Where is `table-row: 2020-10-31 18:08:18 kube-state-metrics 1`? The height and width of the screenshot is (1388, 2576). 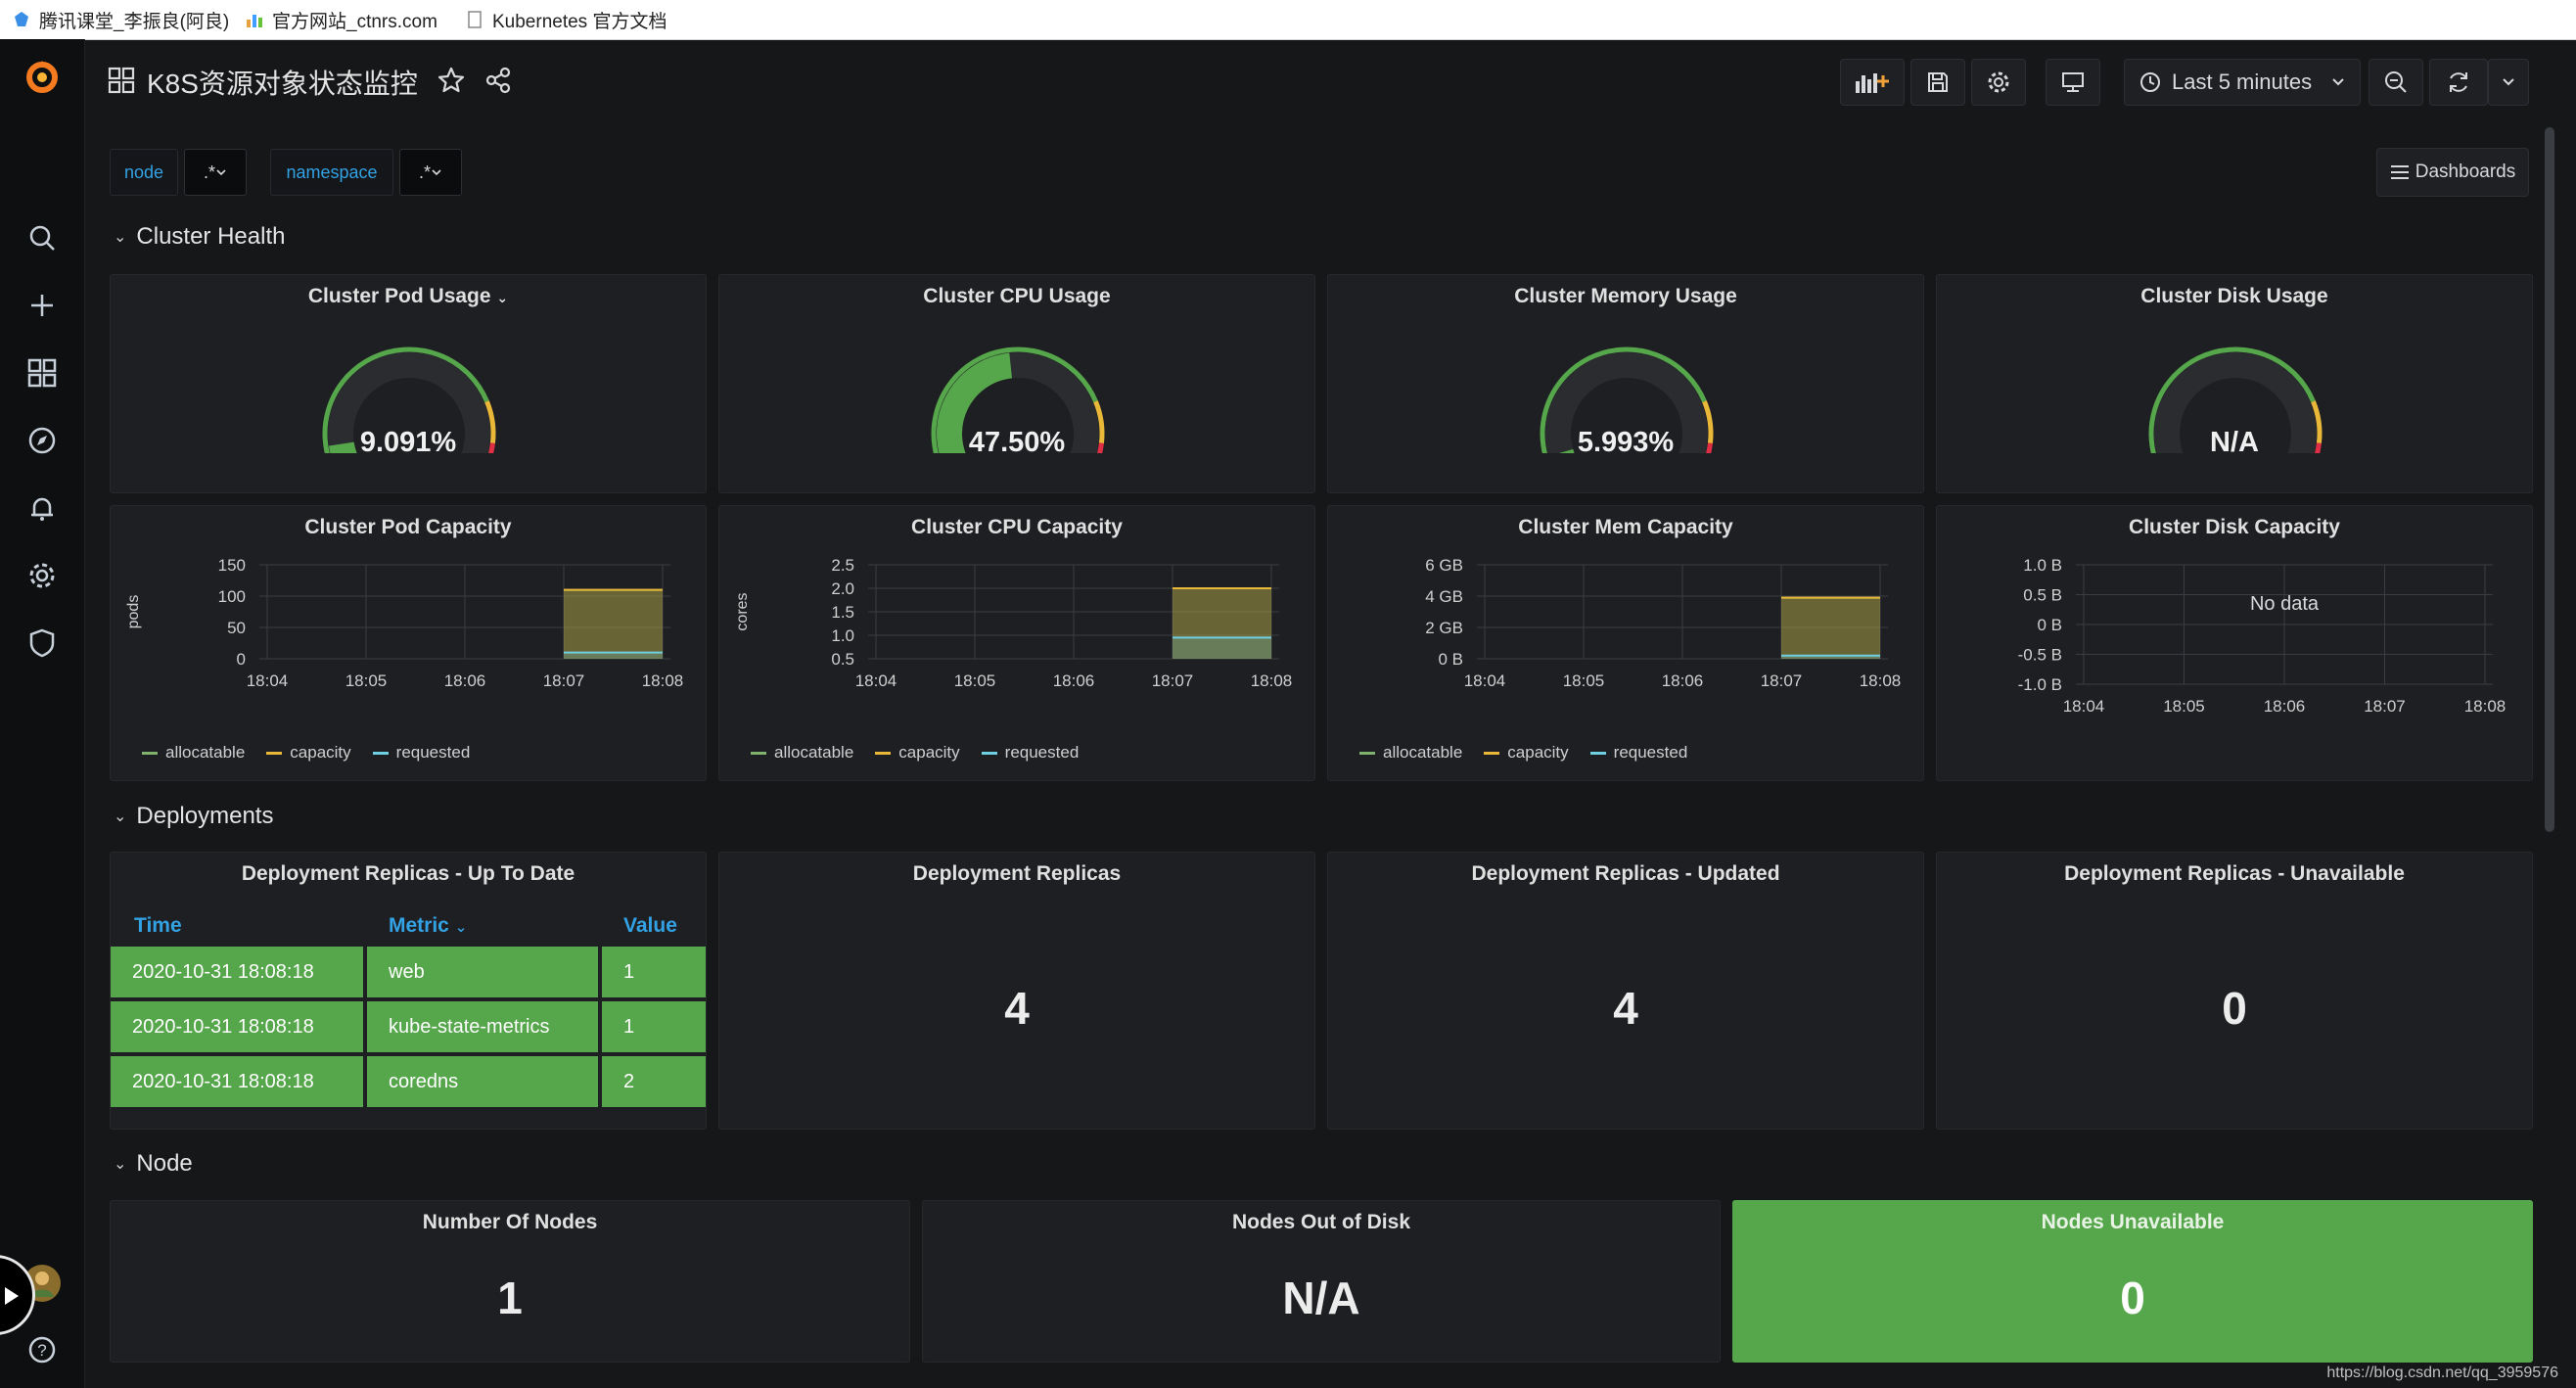 table-row: 2020-10-31 18:08:18 kube-state-metrics 1 is located at coordinates (409, 1026).